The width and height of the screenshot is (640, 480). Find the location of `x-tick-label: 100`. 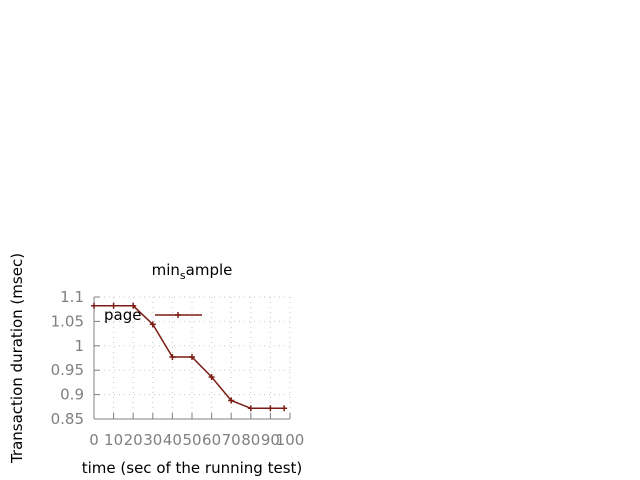

x-tick-label: 100 is located at coordinates (290, 440).